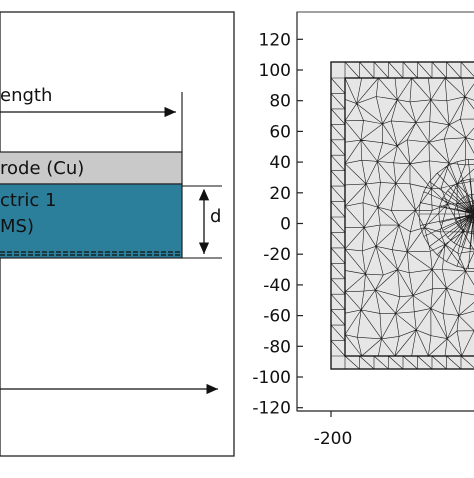  Describe the element at coordinates (215, 216) in the screenshot. I see `thickness-label: d` at that location.